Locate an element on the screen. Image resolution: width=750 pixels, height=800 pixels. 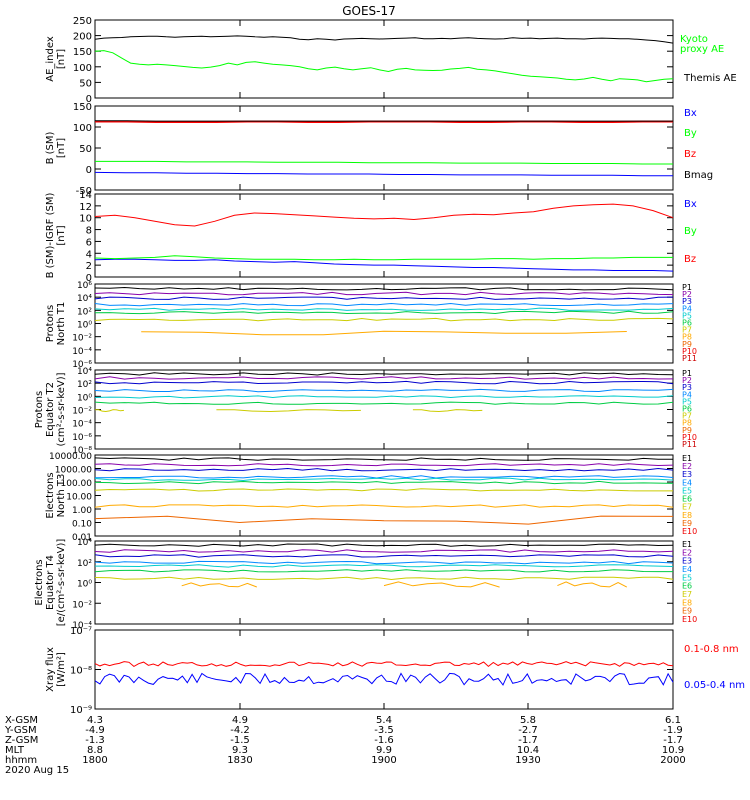
x-axis-tick-value: -4.9 is located at coordinates (95, 730).